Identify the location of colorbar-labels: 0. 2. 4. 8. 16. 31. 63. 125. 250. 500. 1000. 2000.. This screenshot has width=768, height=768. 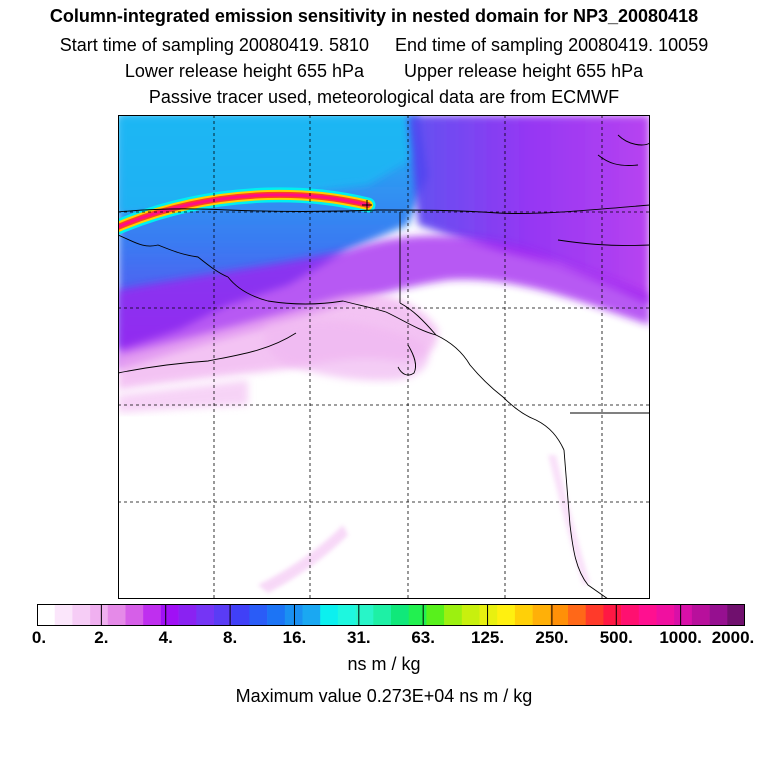
(384, 639).